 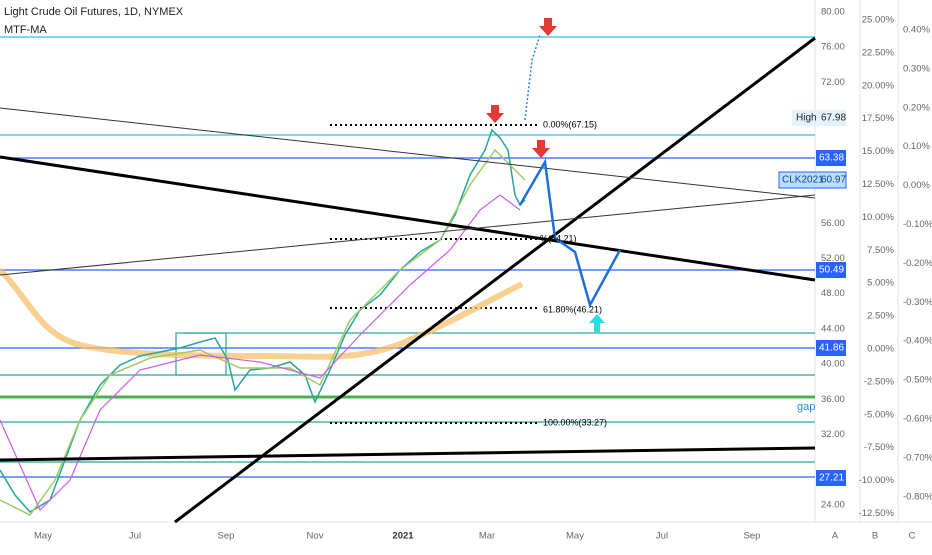 I want to click on time-axis-label: Mar, so click(x=487, y=536).